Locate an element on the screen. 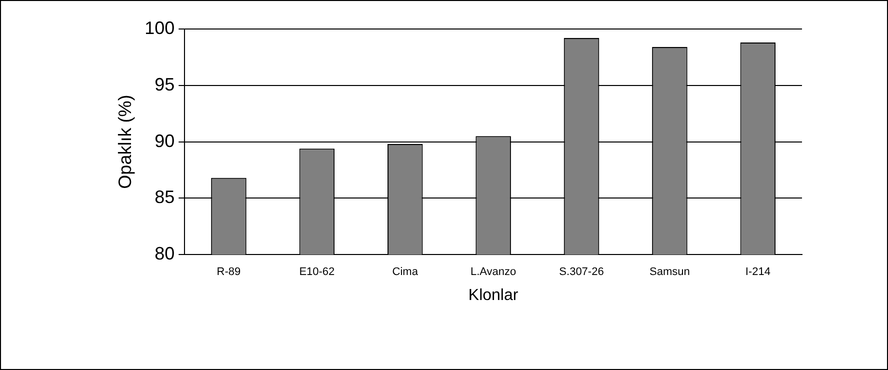  y-axis-title: Opaklık (%) is located at coordinates (124, 141).